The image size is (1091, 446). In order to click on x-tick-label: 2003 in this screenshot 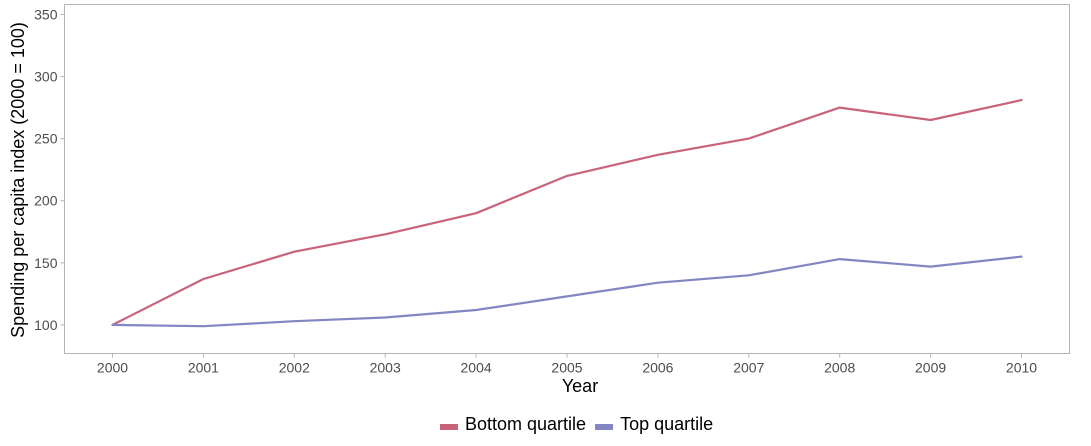, I will do `click(385, 368)`.